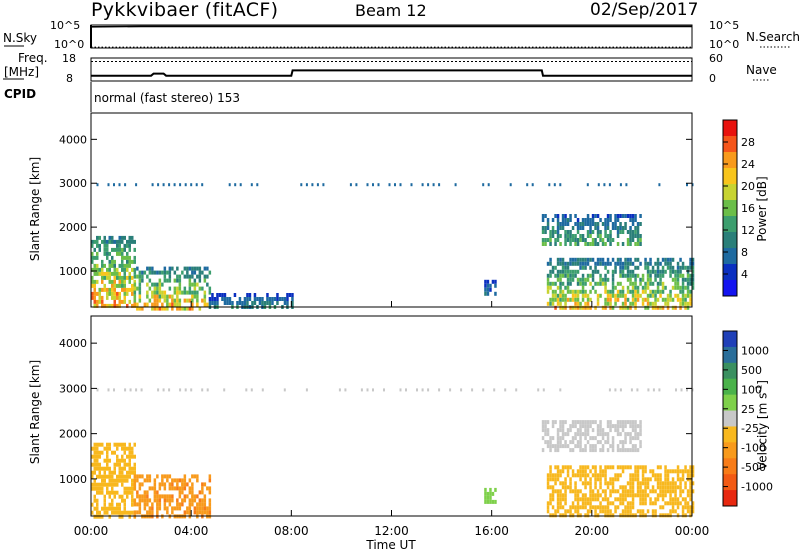 The image size is (800, 554). Describe the element at coordinates (730, 418) in the screenshot. I see `velocity-colorbar-frame` at that location.